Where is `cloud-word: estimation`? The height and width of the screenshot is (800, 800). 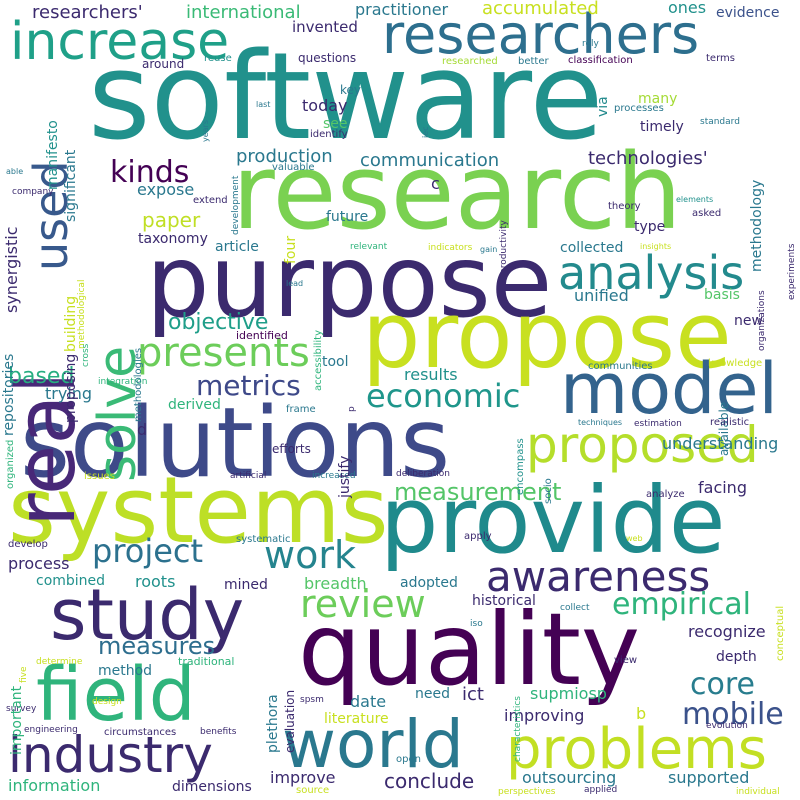 cloud-word: estimation is located at coordinates (658, 424).